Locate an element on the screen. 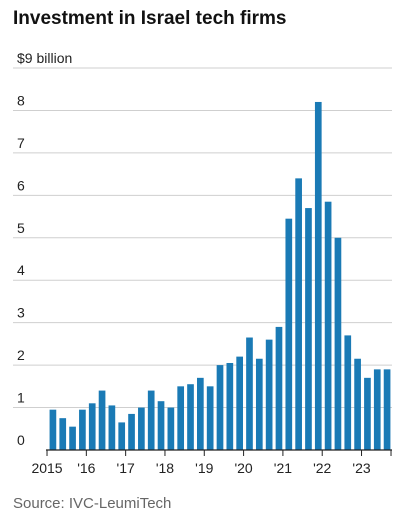 The height and width of the screenshot is (528, 412). x-tick-label: '18 is located at coordinates (165, 468).